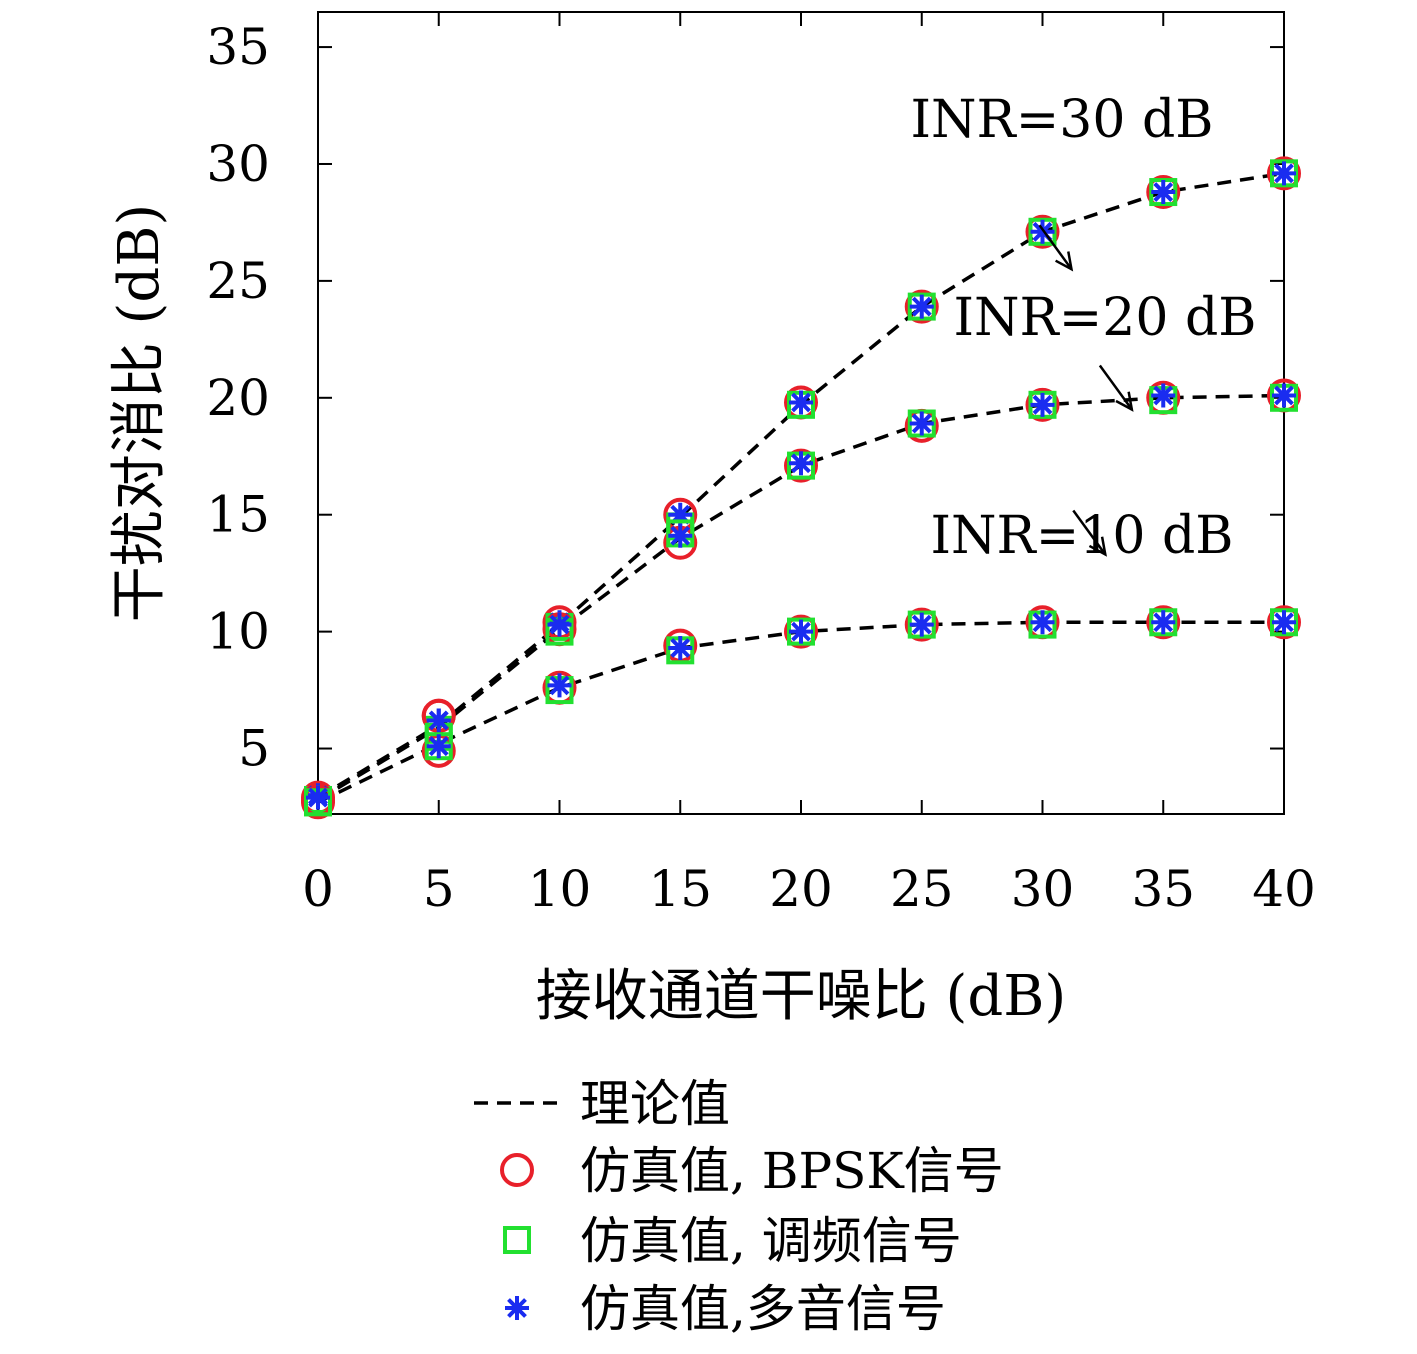 The height and width of the screenshot is (1354, 1417). What do you see at coordinates (680, 889) in the screenshot?
I see `x-tick-label: 15` at bounding box center [680, 889].